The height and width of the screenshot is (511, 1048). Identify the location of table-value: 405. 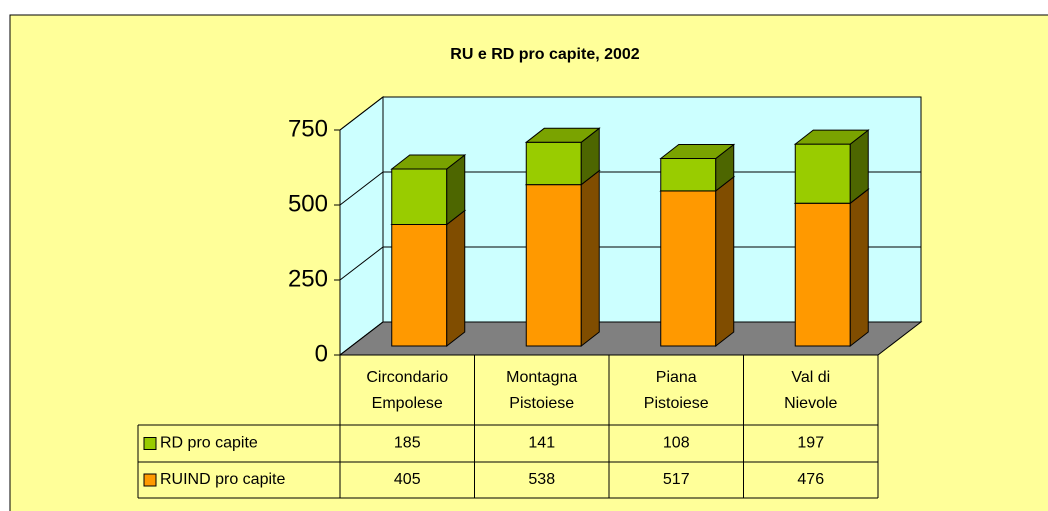
(407, 479).